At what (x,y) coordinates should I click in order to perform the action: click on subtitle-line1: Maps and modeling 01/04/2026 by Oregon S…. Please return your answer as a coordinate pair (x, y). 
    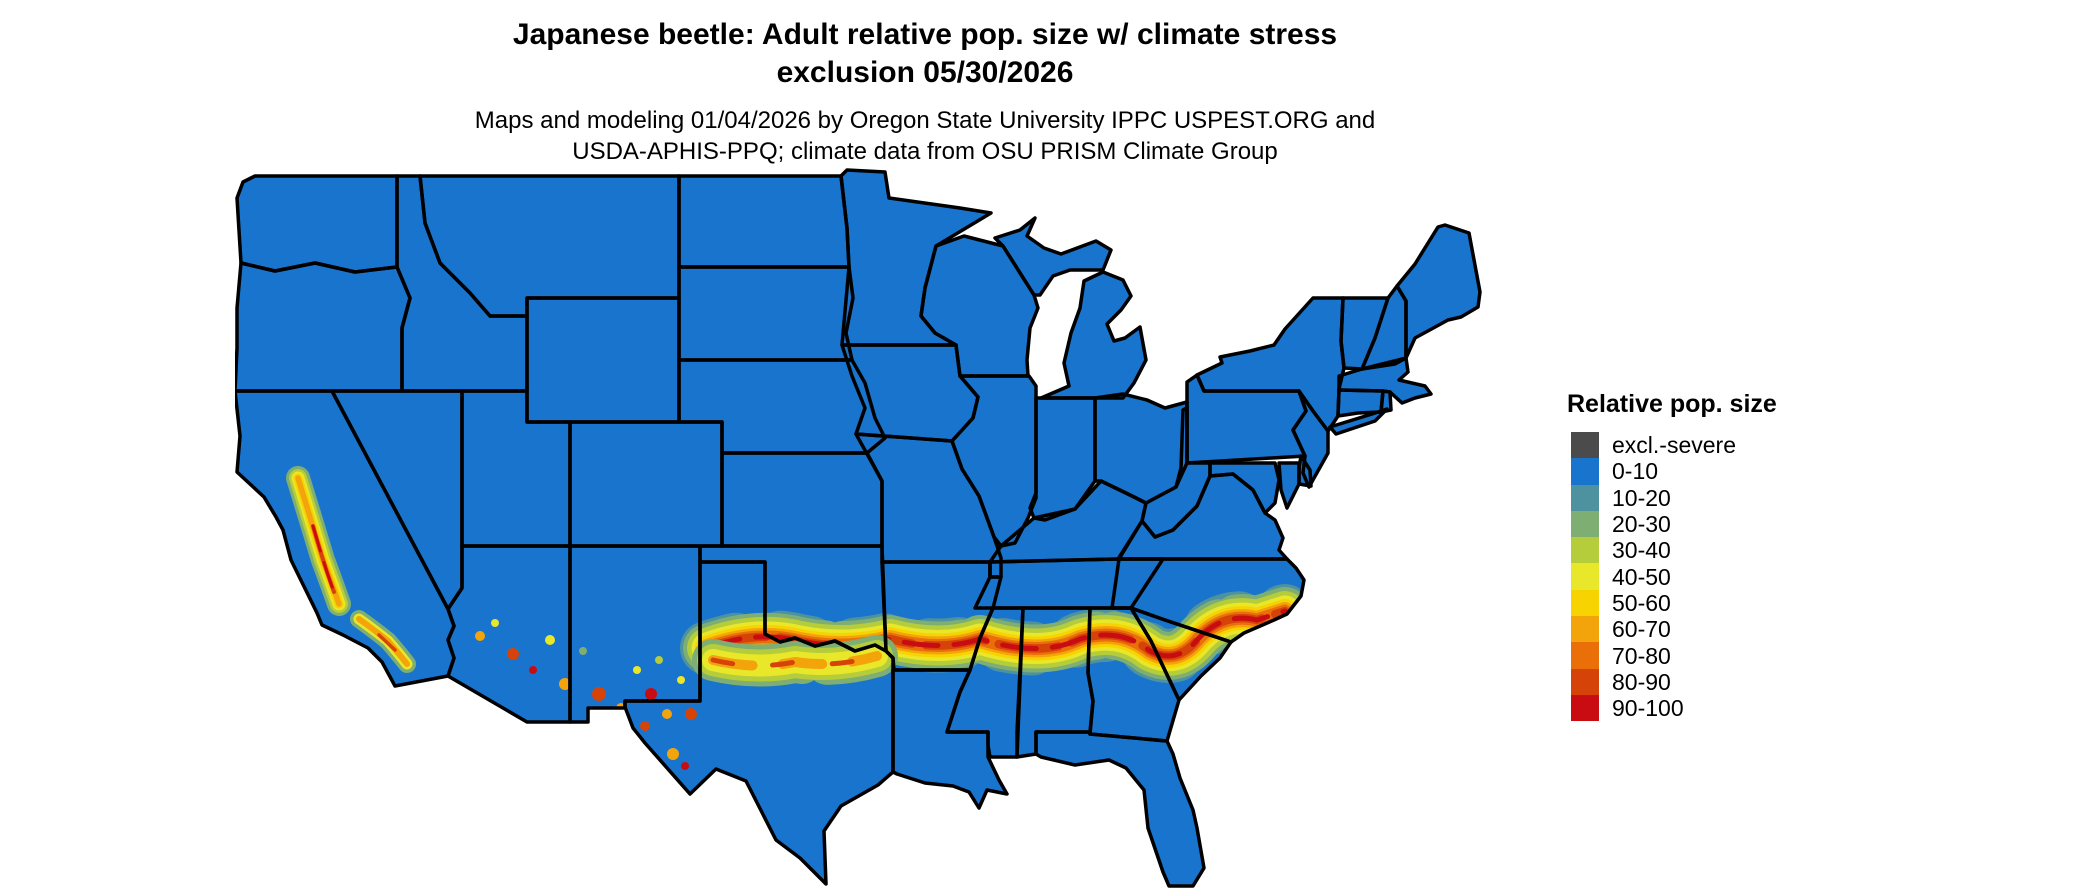
    Looking at the image, I should click on (925, 120).